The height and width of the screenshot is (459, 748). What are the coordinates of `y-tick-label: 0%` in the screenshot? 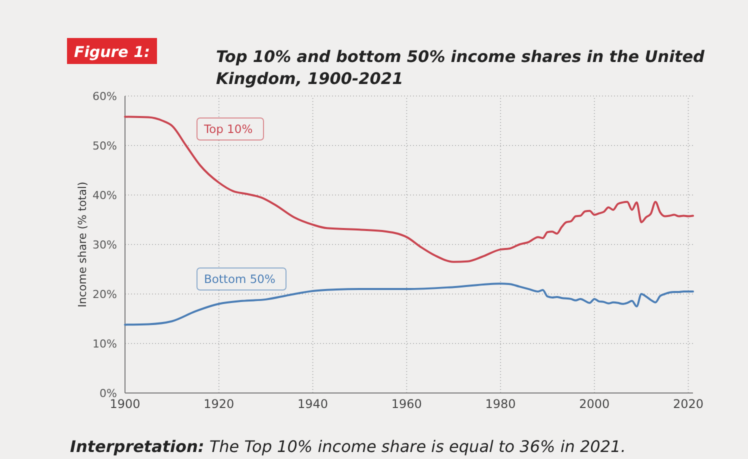 It's located at (108, 393).